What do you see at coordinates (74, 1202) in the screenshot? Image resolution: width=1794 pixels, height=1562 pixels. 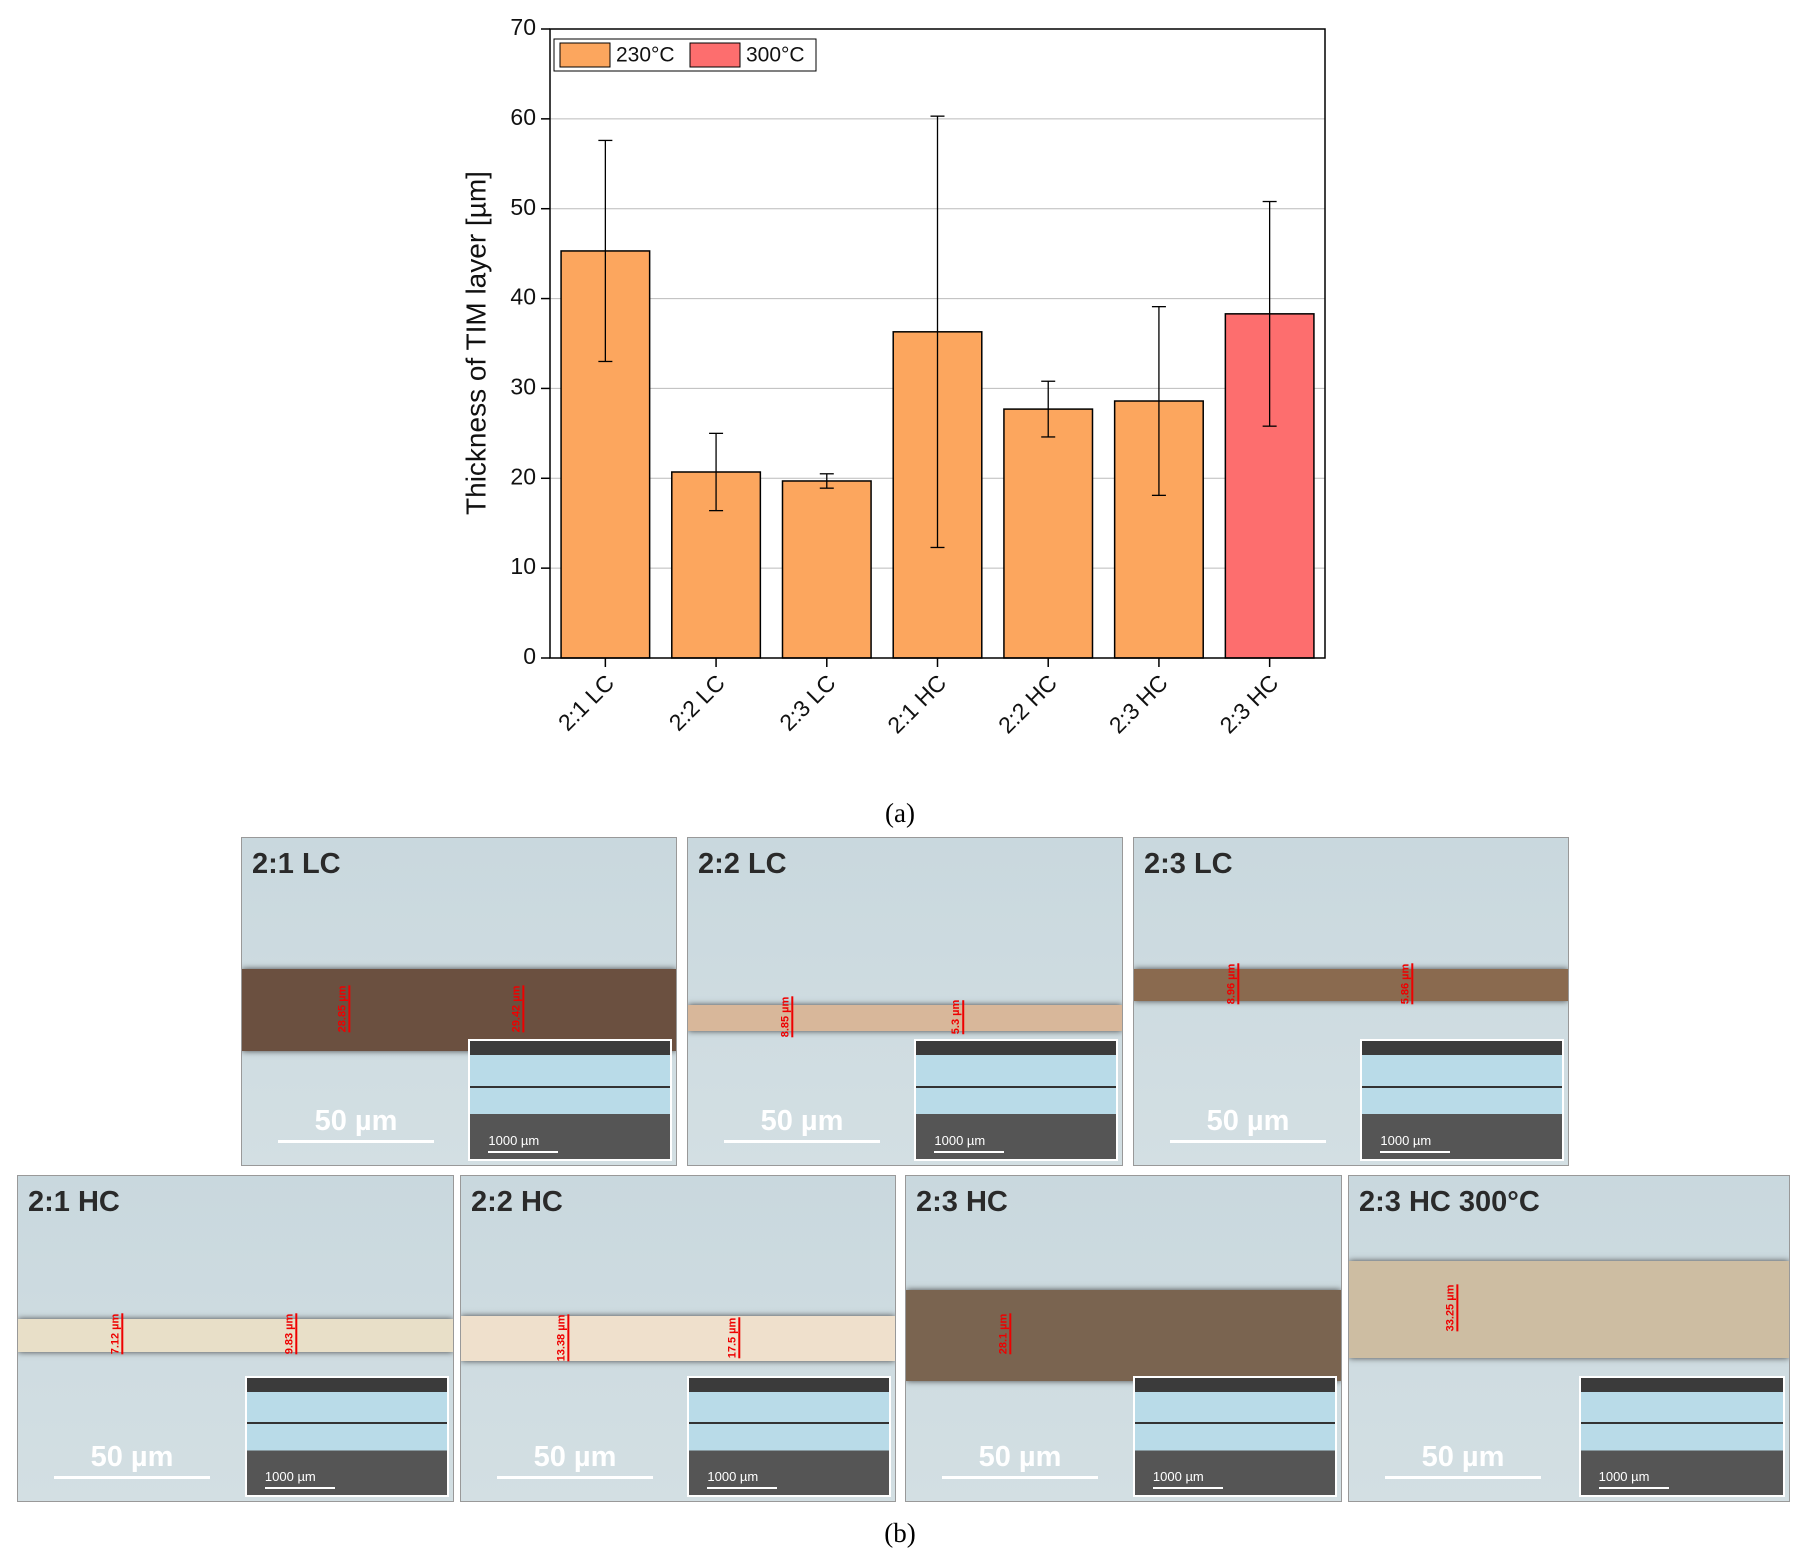 I see `panel-label: 2:1 HC` at bounding box center [74, 1202].